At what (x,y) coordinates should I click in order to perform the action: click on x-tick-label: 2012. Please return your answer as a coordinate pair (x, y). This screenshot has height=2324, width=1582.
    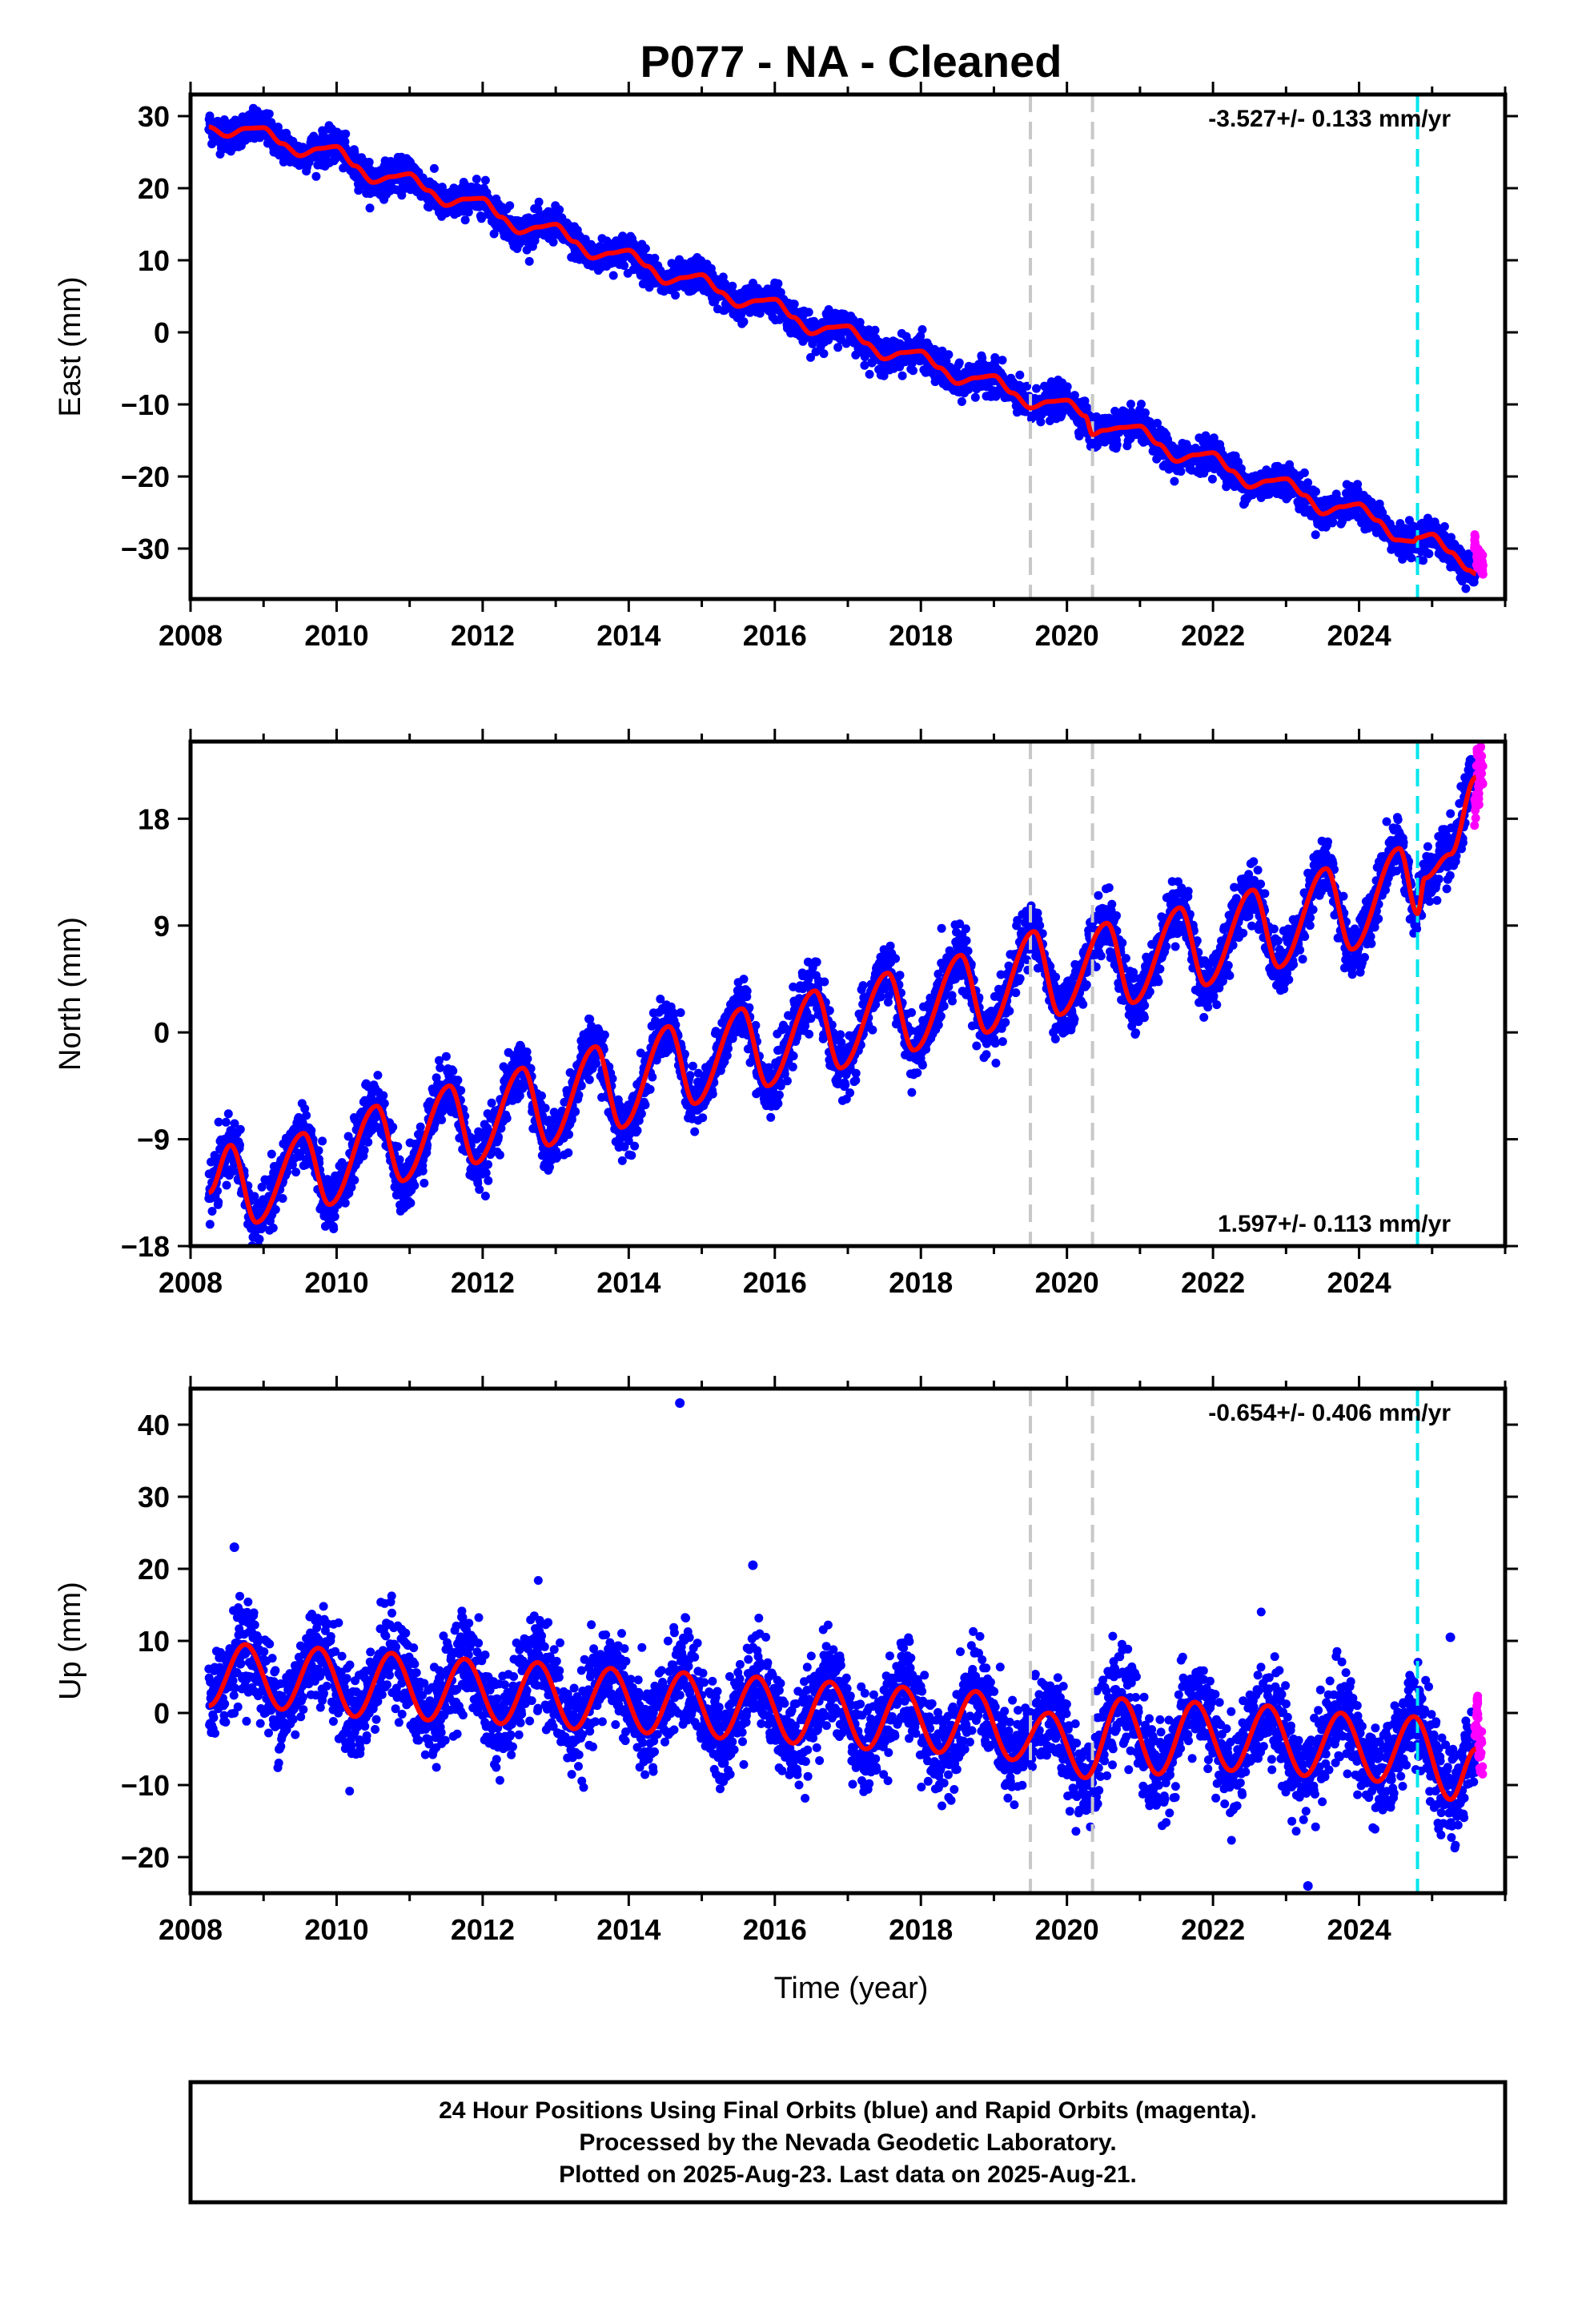
    Looking at the image, I should click on (483, 635).